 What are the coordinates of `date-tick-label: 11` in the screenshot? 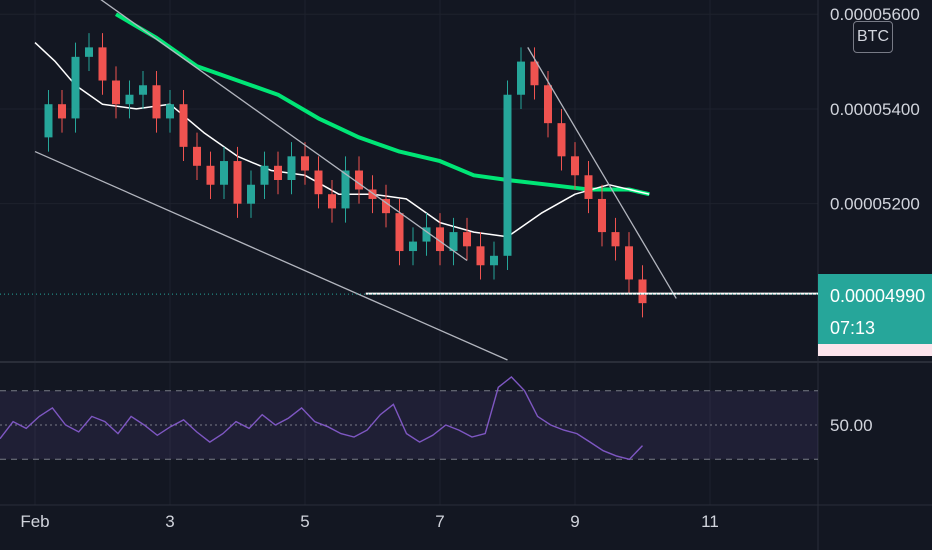 It's located at (710, 521).